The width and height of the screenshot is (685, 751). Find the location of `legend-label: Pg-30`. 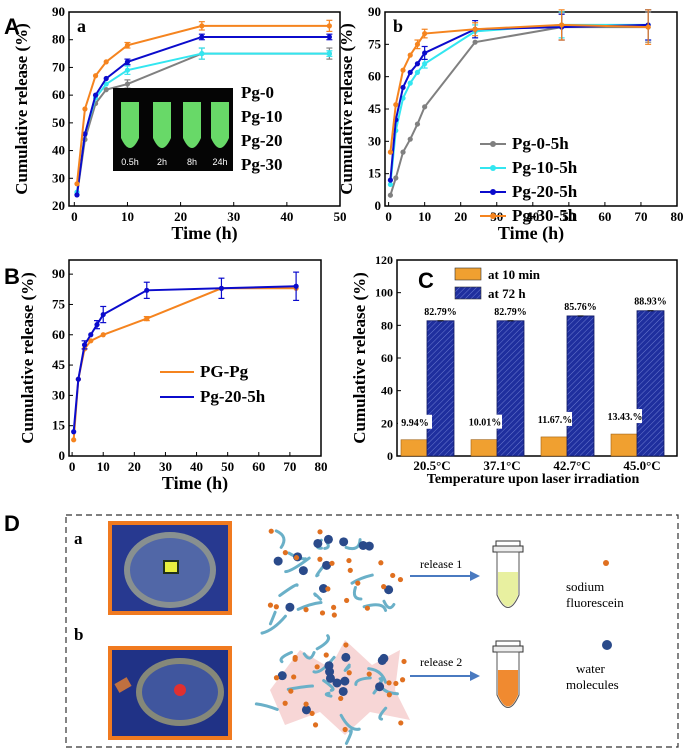

legend-label: Pg-30 is located at coordinates (262, 164).